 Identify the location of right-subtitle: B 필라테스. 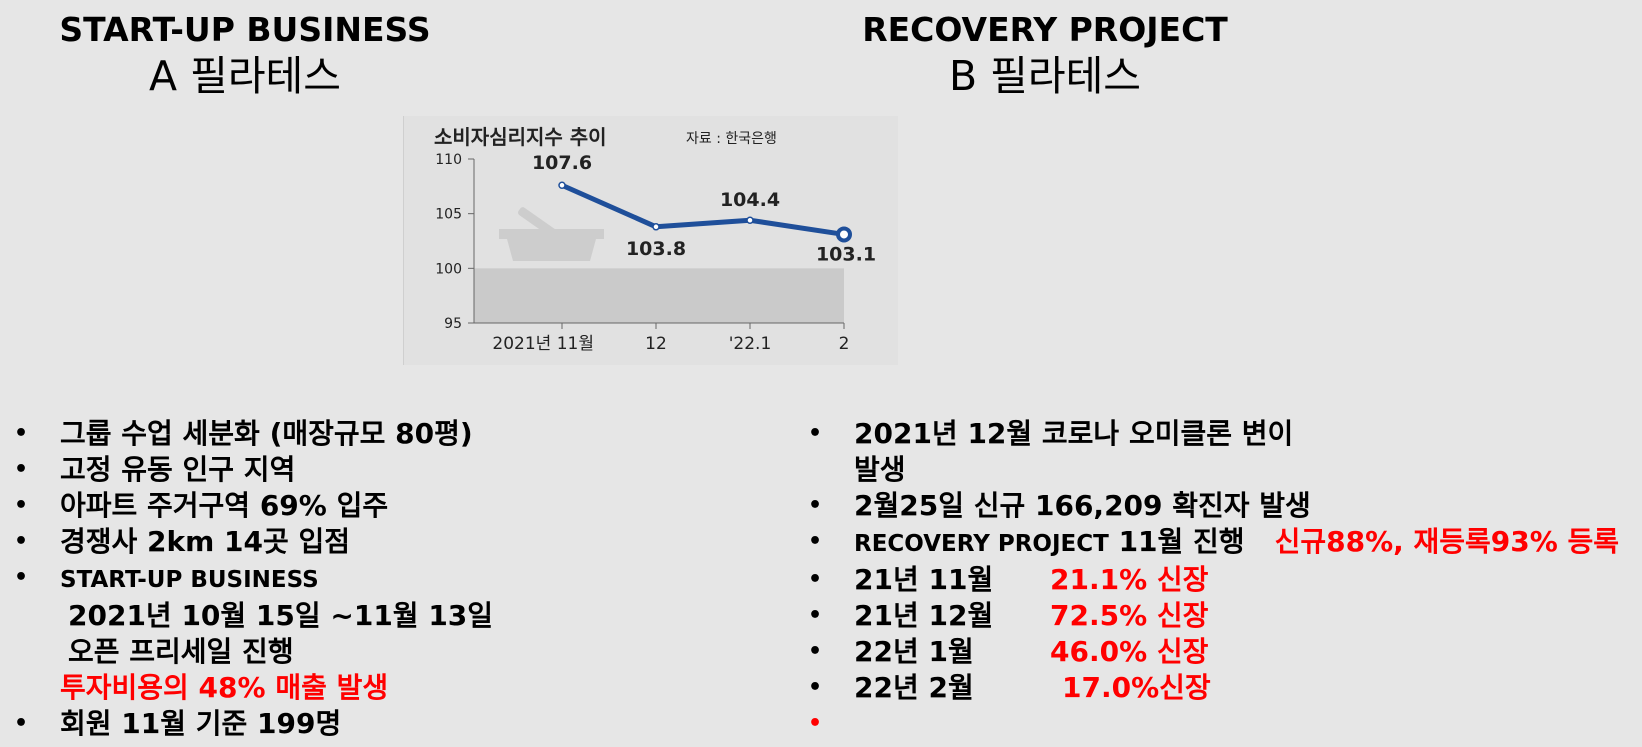
(1045, 76).